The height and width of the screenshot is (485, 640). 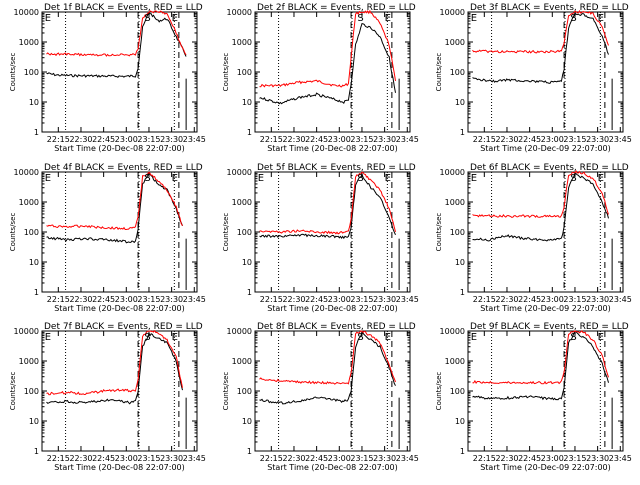 What do you see at coordinates (545, 308) in the screenshot?
I see `x-axis-label: Start Time (20-Dec-09 22:07:00)` at bounding box center [545, 308].